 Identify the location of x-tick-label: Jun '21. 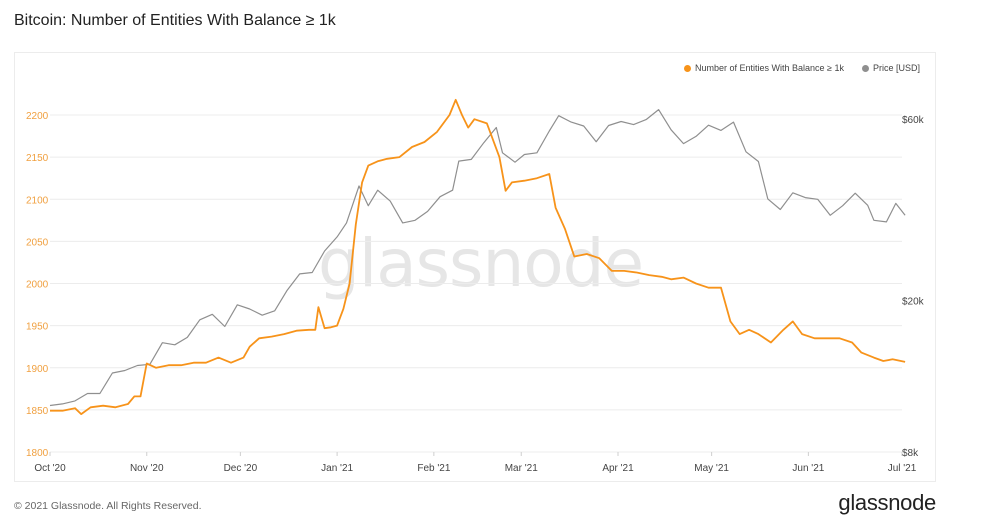
(808, 468).